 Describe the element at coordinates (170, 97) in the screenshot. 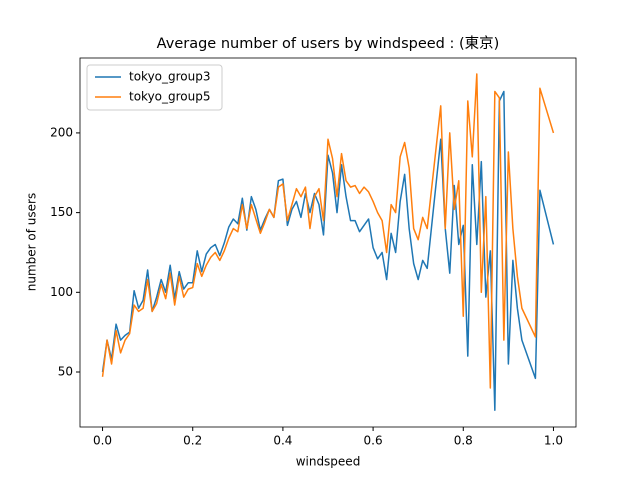

I see `legend-label: tokyo_group5` at that location.